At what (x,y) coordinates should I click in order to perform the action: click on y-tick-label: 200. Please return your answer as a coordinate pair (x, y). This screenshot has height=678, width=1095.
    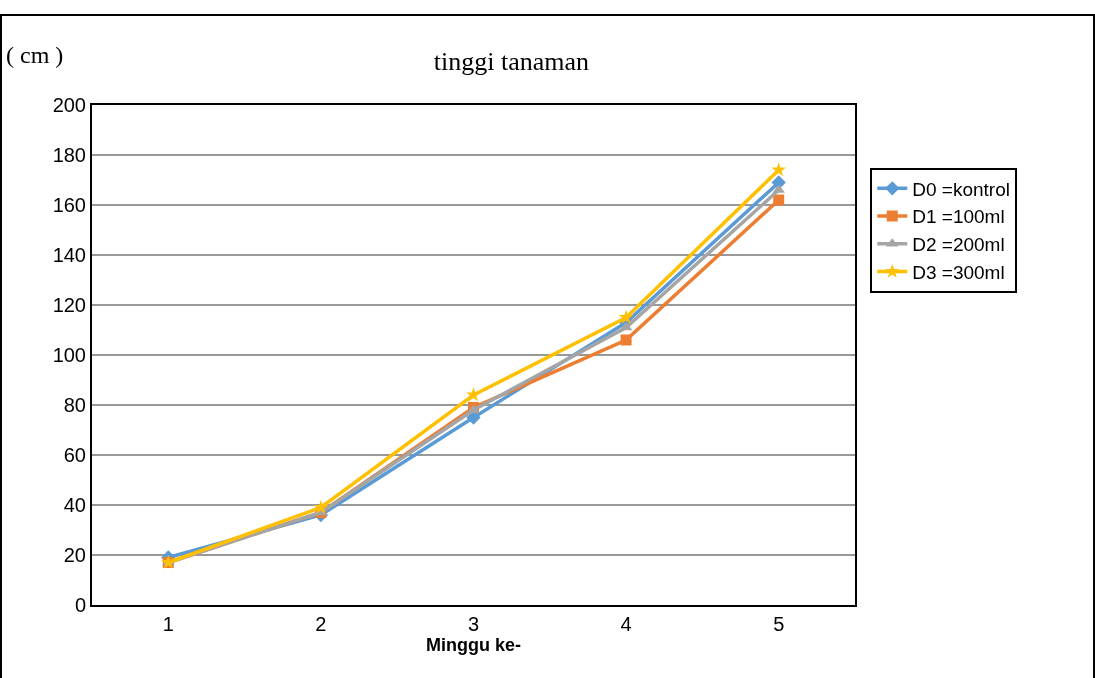
    Looking at the image, I should click on (69, 105).